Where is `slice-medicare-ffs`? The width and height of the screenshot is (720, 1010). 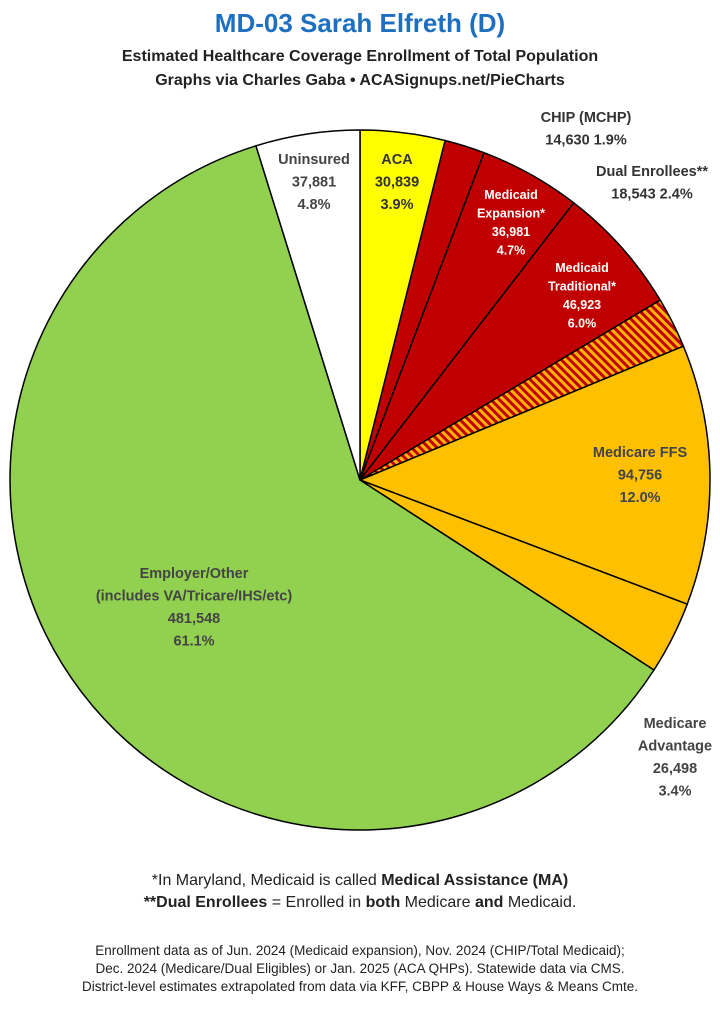 slice-medicare-ffs is located at coordinates (535, 475).